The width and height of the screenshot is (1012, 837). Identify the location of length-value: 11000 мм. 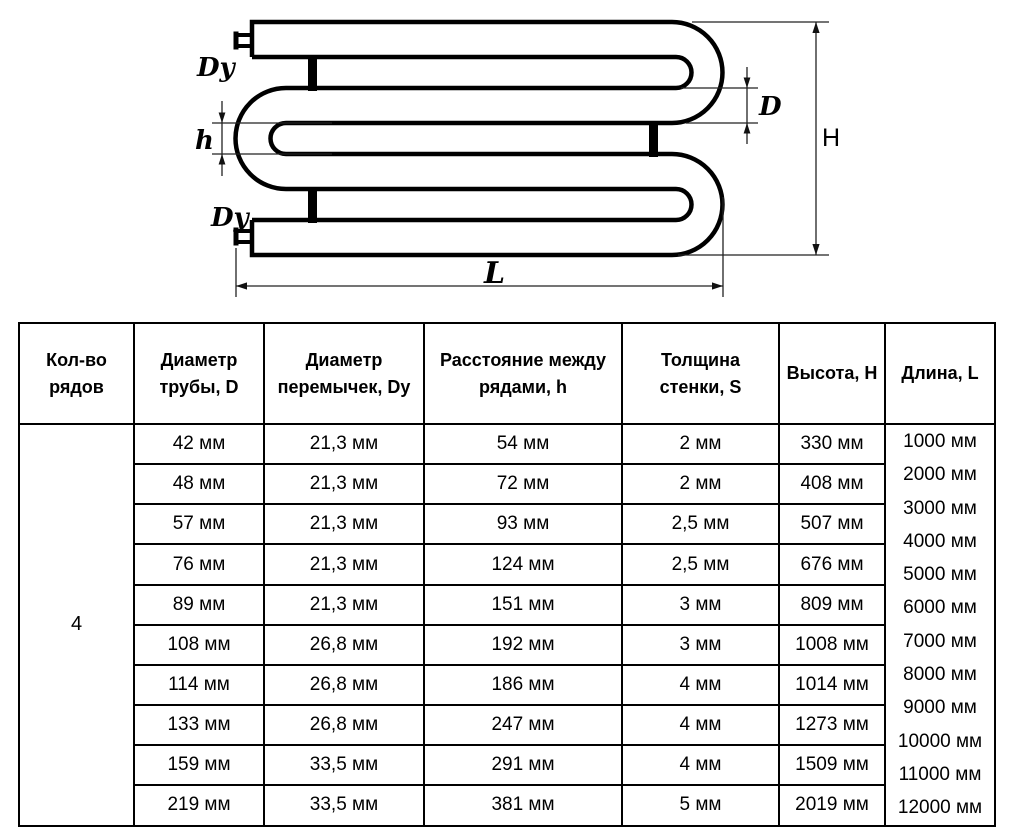
(940, 774).